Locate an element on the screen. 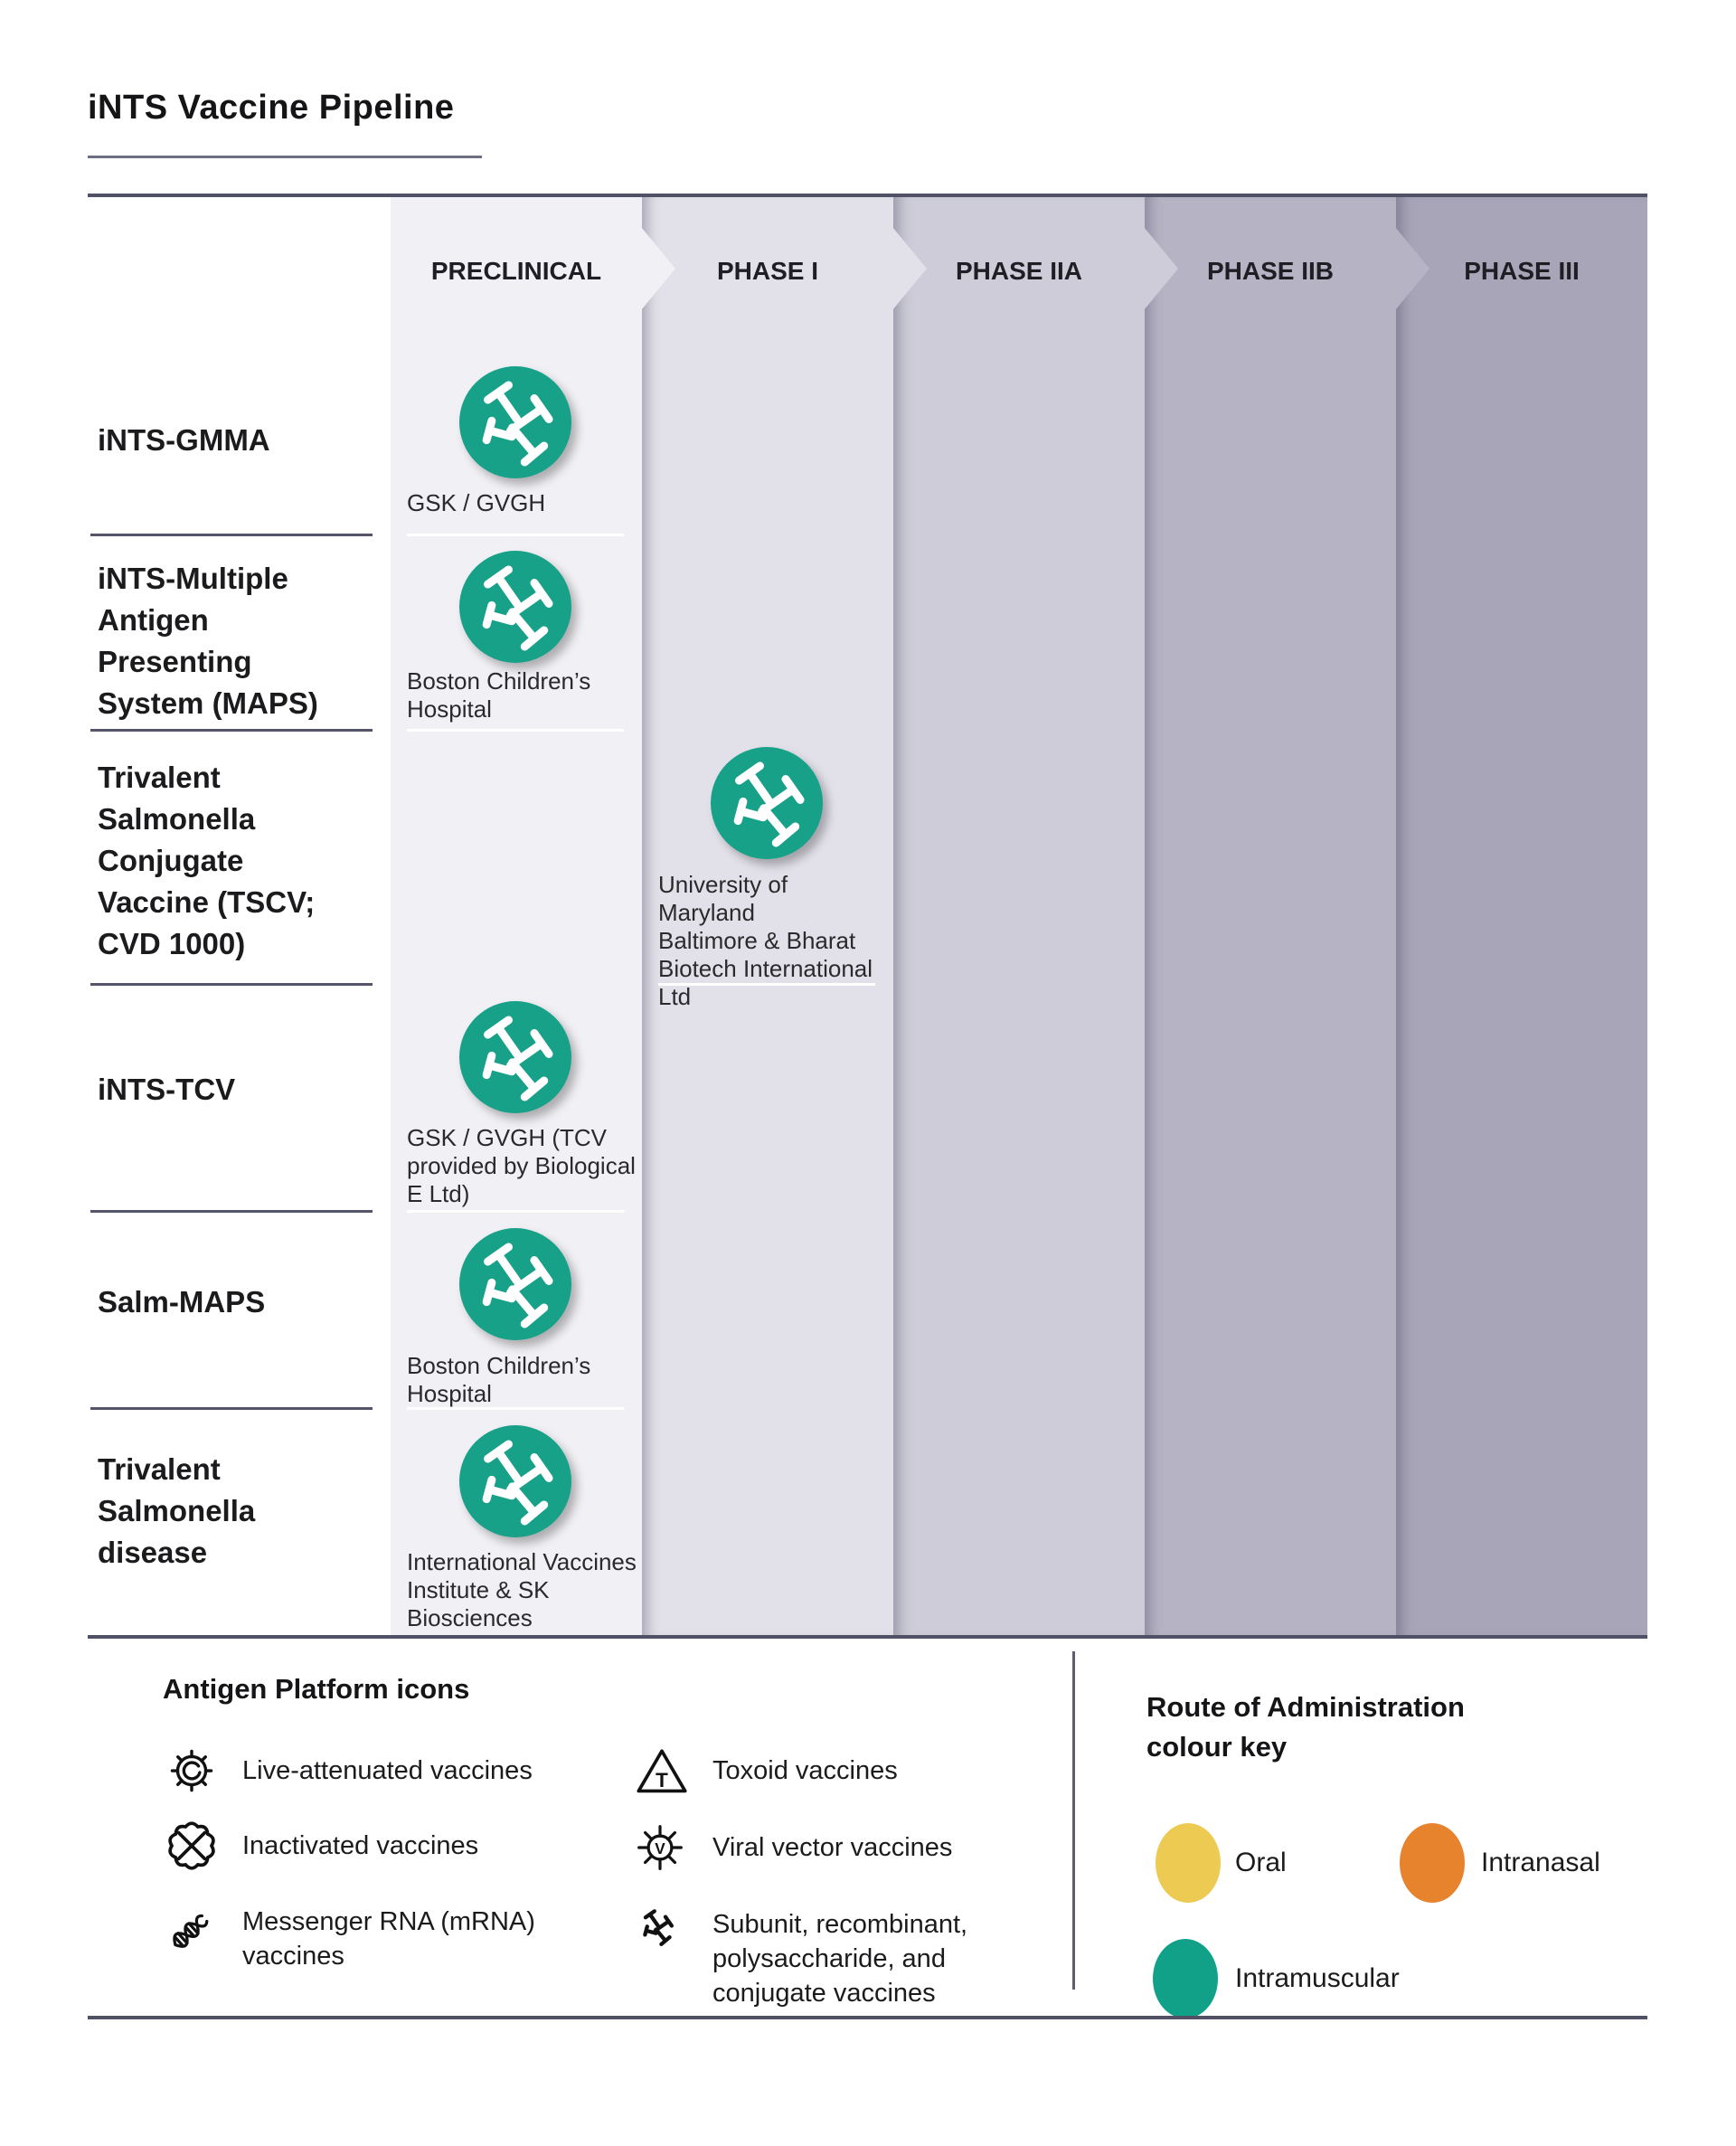 The height and width of the screenshot is (2146, 1736). route-label-intramuscular: Intramuscular is located at coordinates (1318, 1978).